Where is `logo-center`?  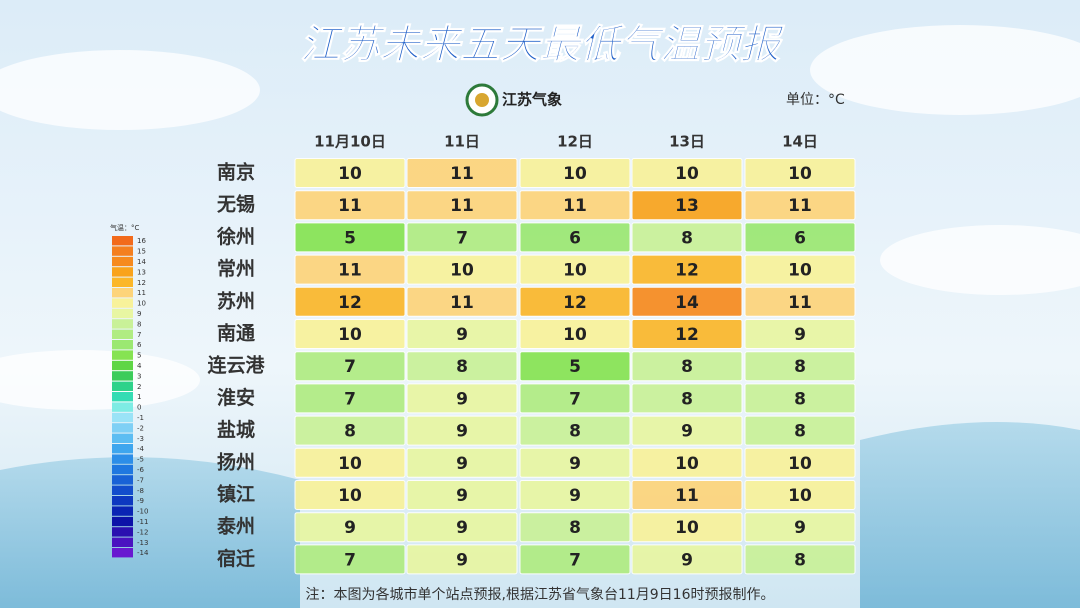 logo-center is located at coordinates (482, 100).